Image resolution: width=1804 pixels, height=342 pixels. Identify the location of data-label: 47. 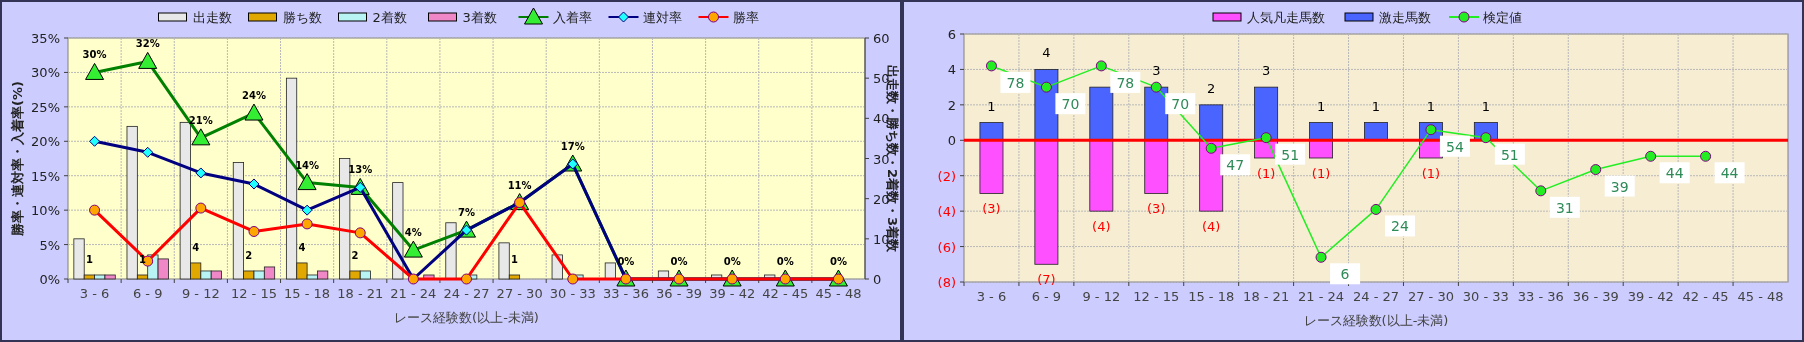
(1235, 165).